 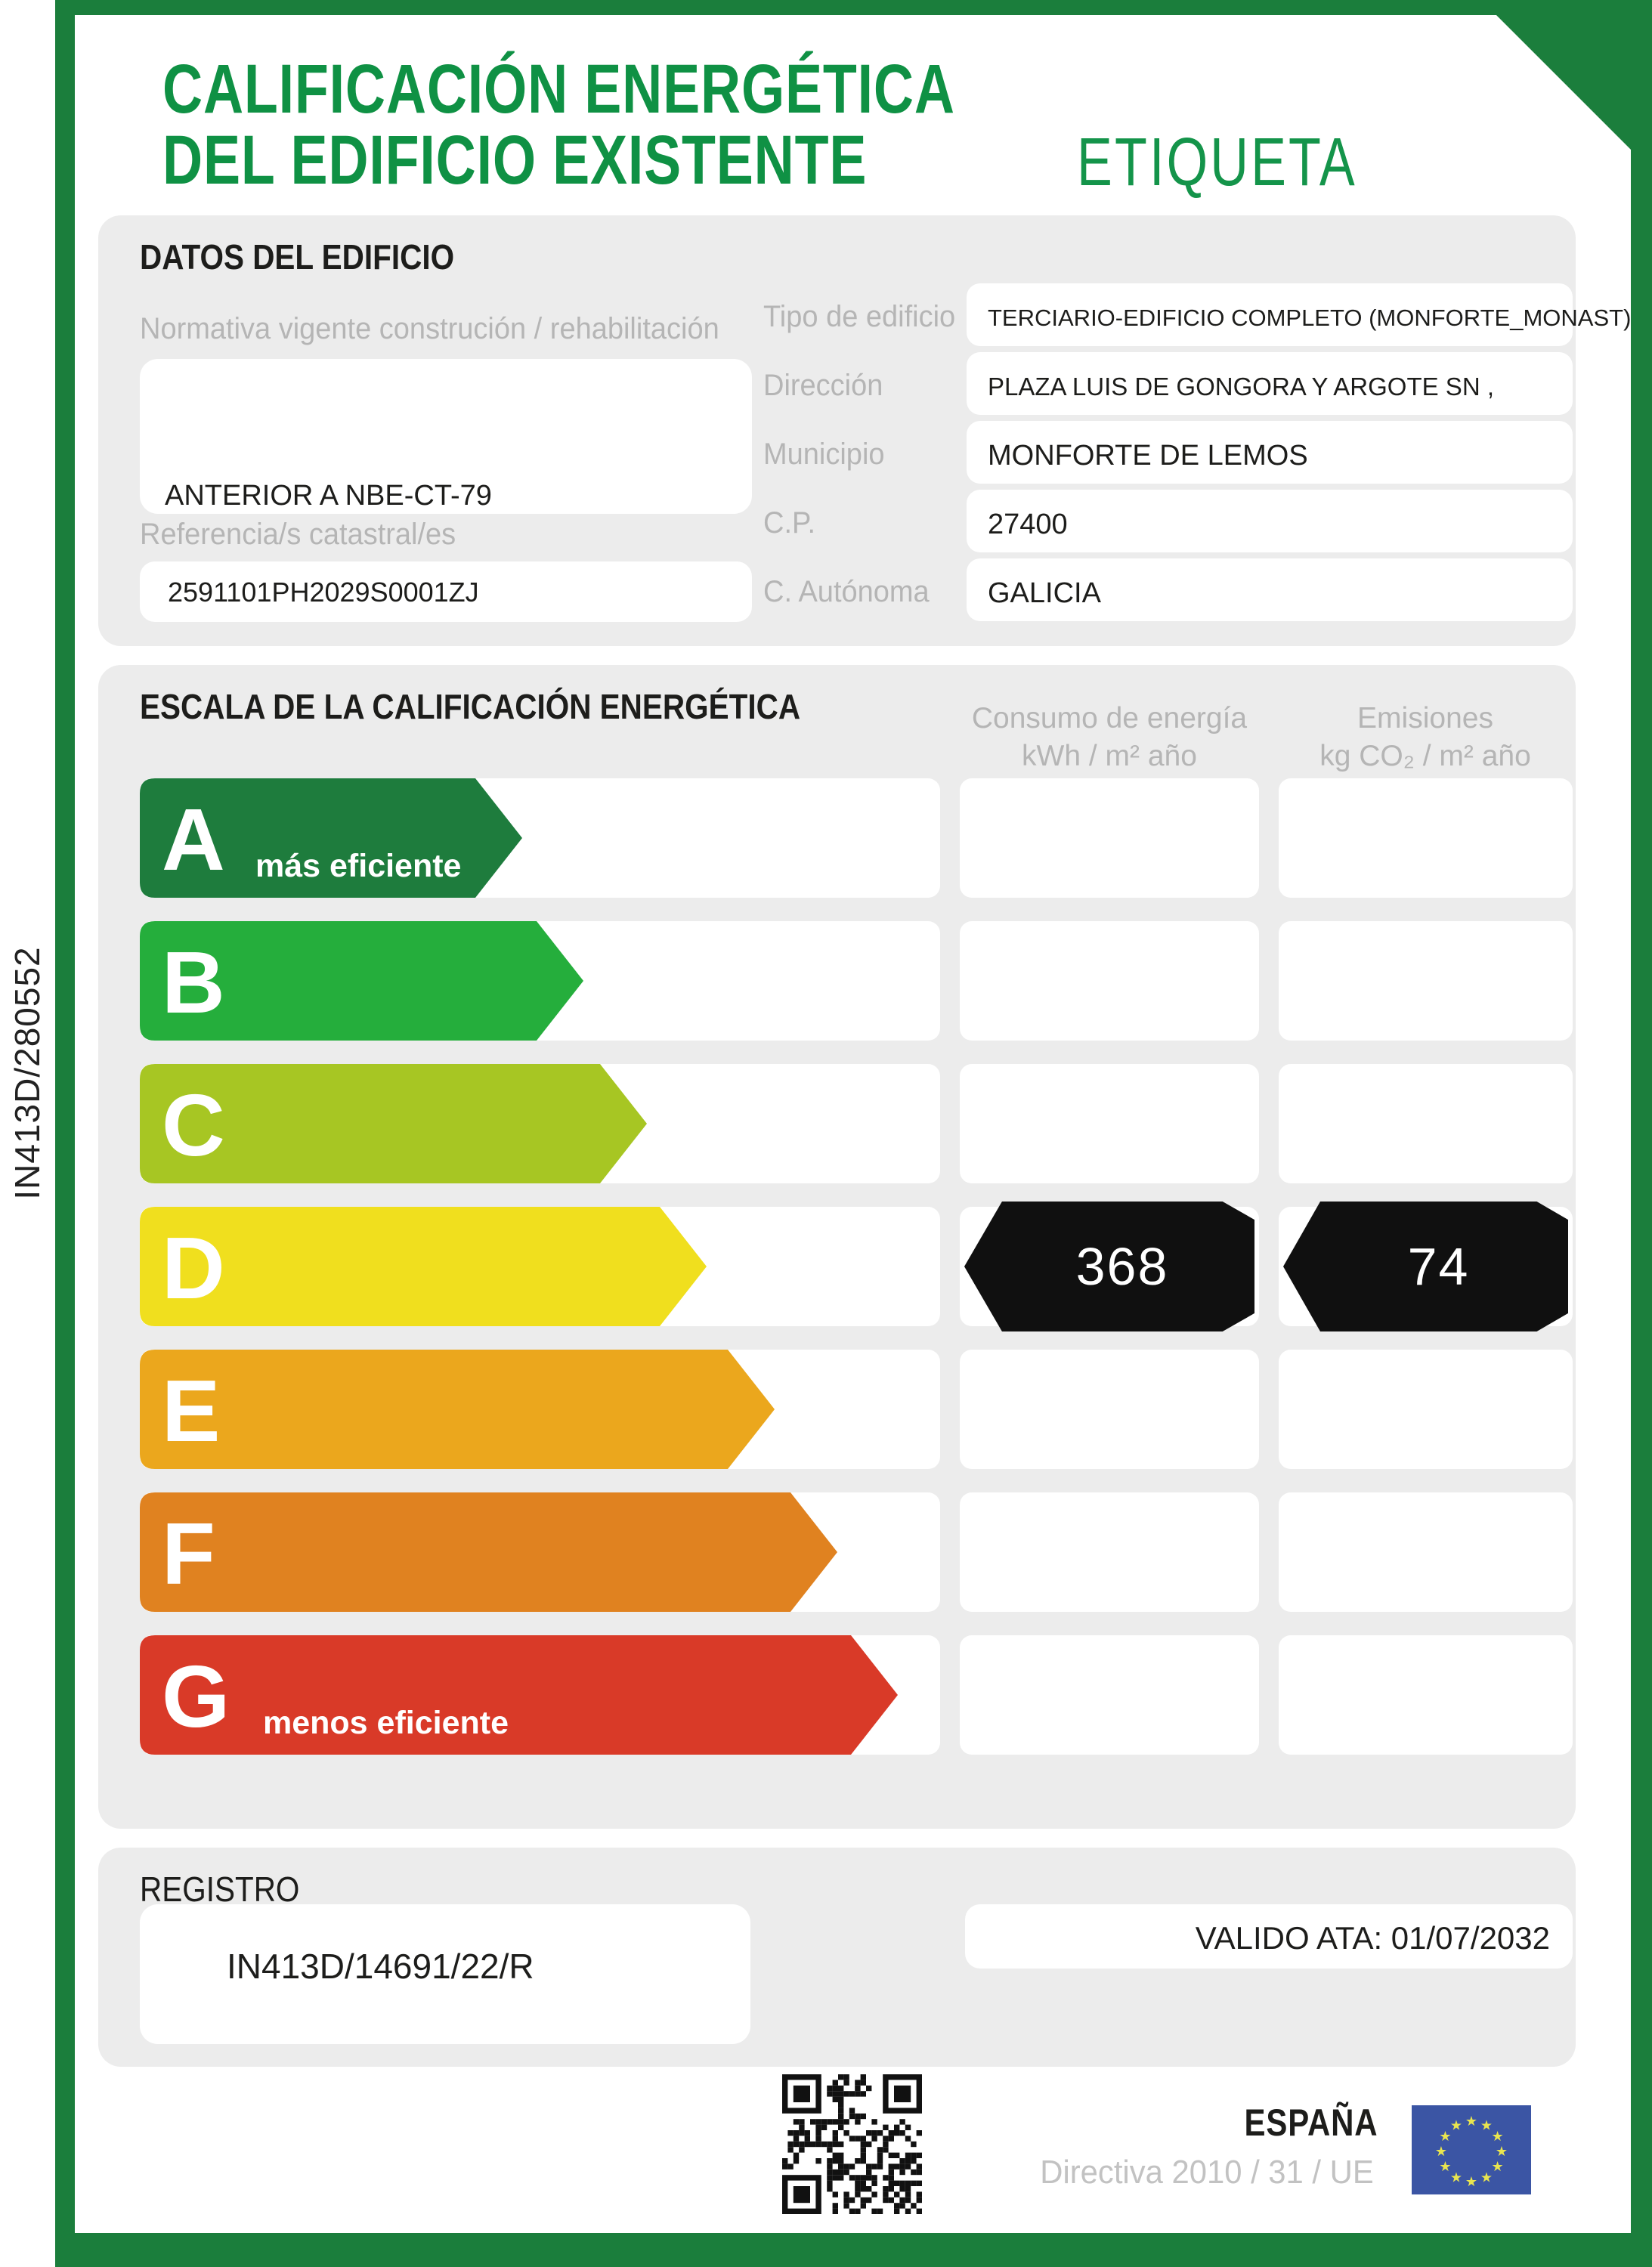 What do you see at coordinates (65, 1133) in the screenshot?
I see `frame-left-bar` at bounding box center [65, 1133].